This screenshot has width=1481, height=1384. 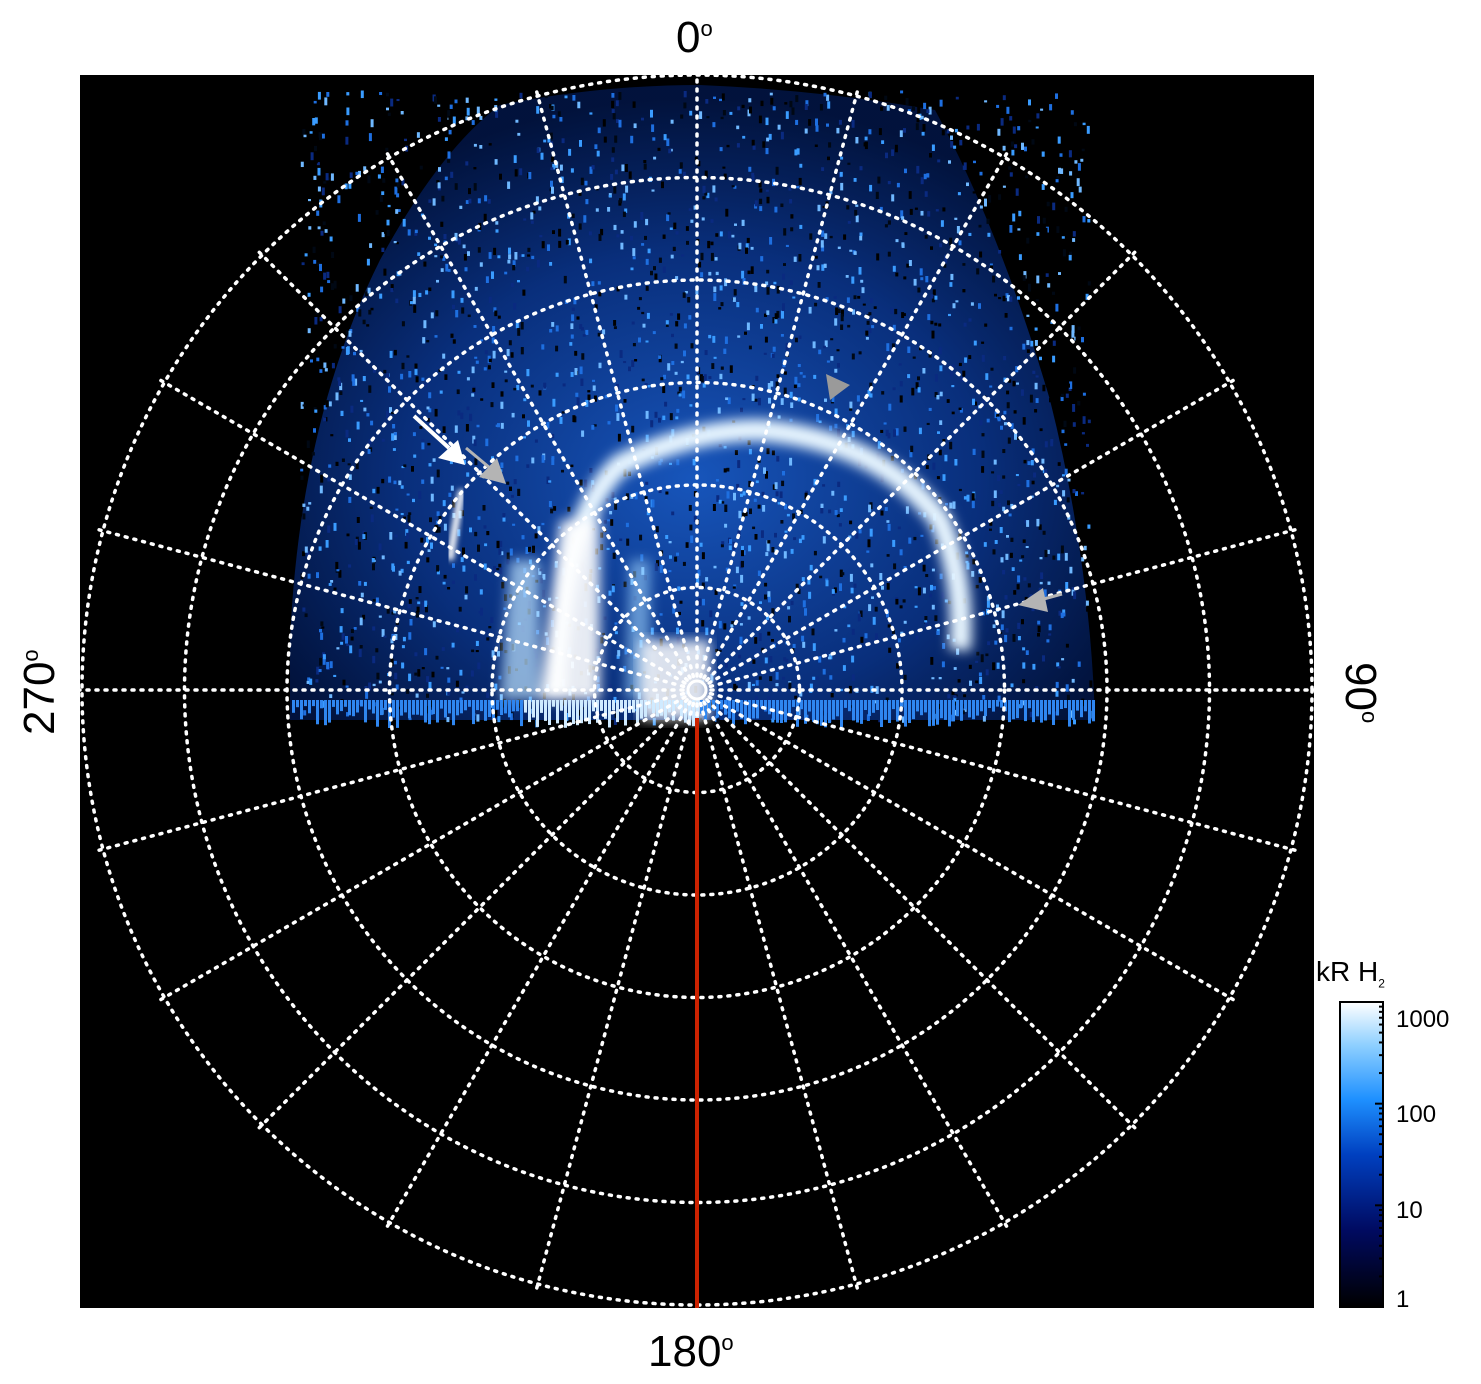 I want to click on longitude-line, so click(x=391, y=772).